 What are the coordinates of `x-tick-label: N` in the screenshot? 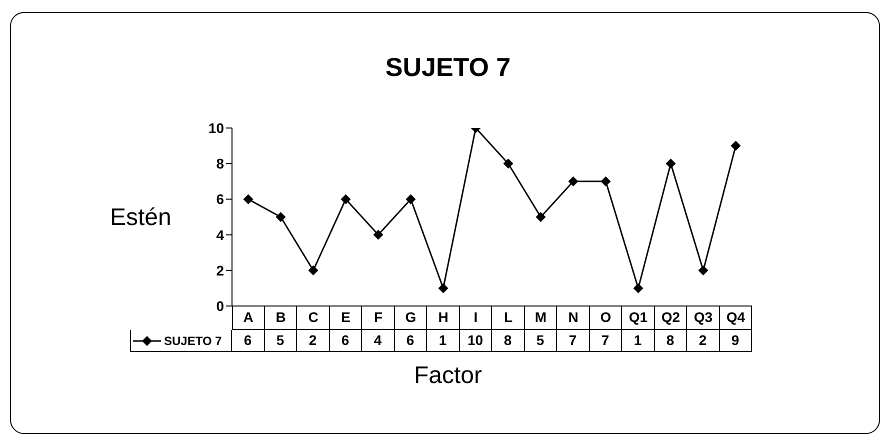 It's located at (573, 317).